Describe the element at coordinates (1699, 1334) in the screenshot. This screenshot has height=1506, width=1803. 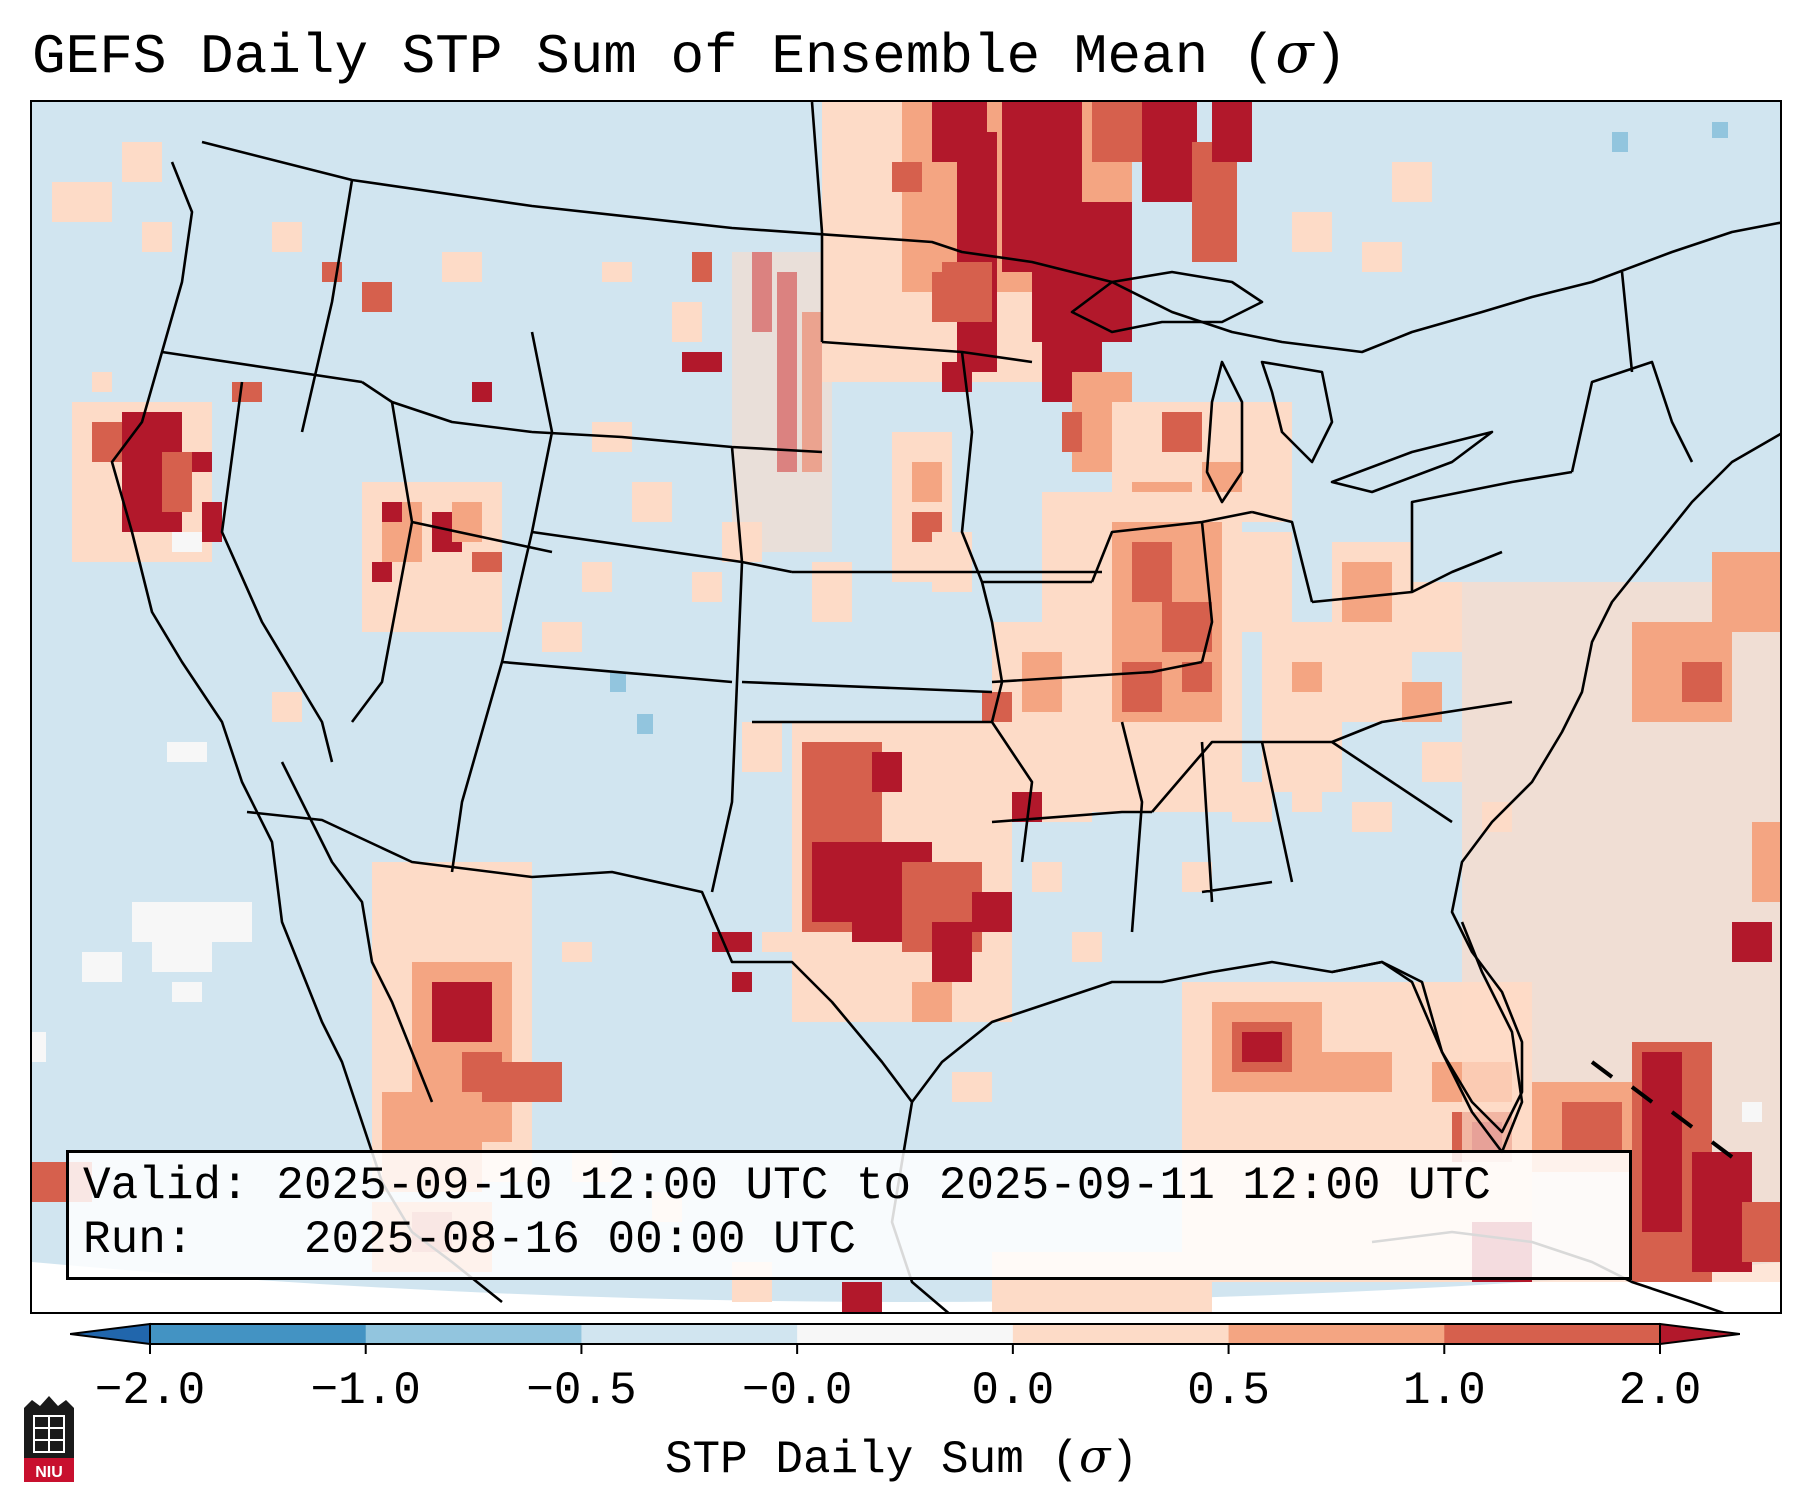
I see `colorbar-extend-high` at that location.